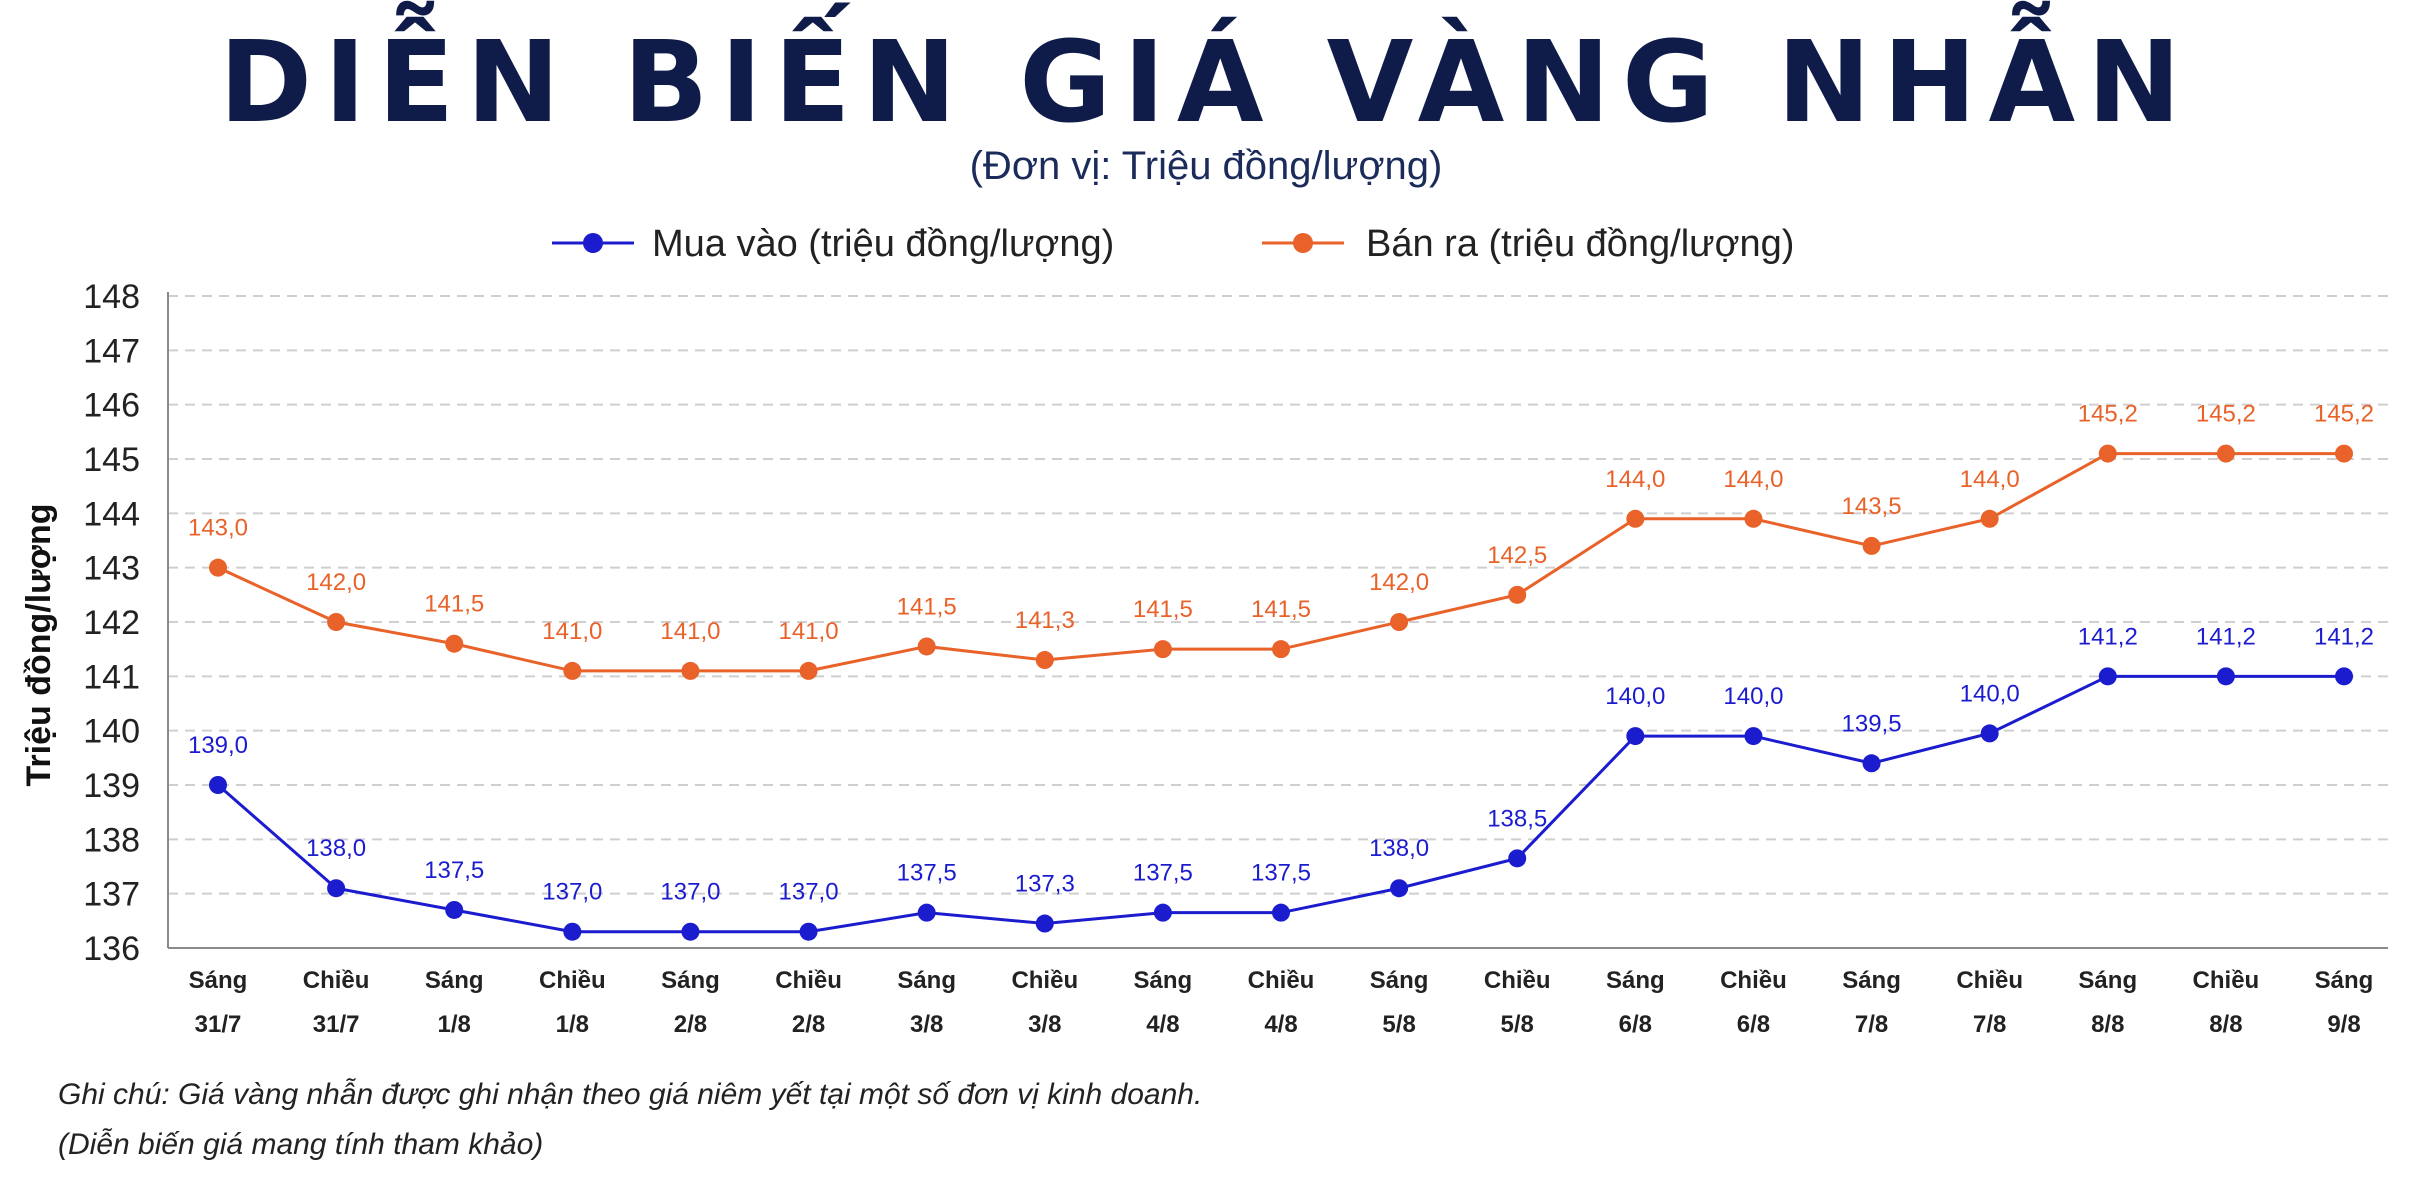 Image resolution: width=2412 pixels, height=1196 pixels. I want to click on y-tick-label: 146, so click(111, 406).